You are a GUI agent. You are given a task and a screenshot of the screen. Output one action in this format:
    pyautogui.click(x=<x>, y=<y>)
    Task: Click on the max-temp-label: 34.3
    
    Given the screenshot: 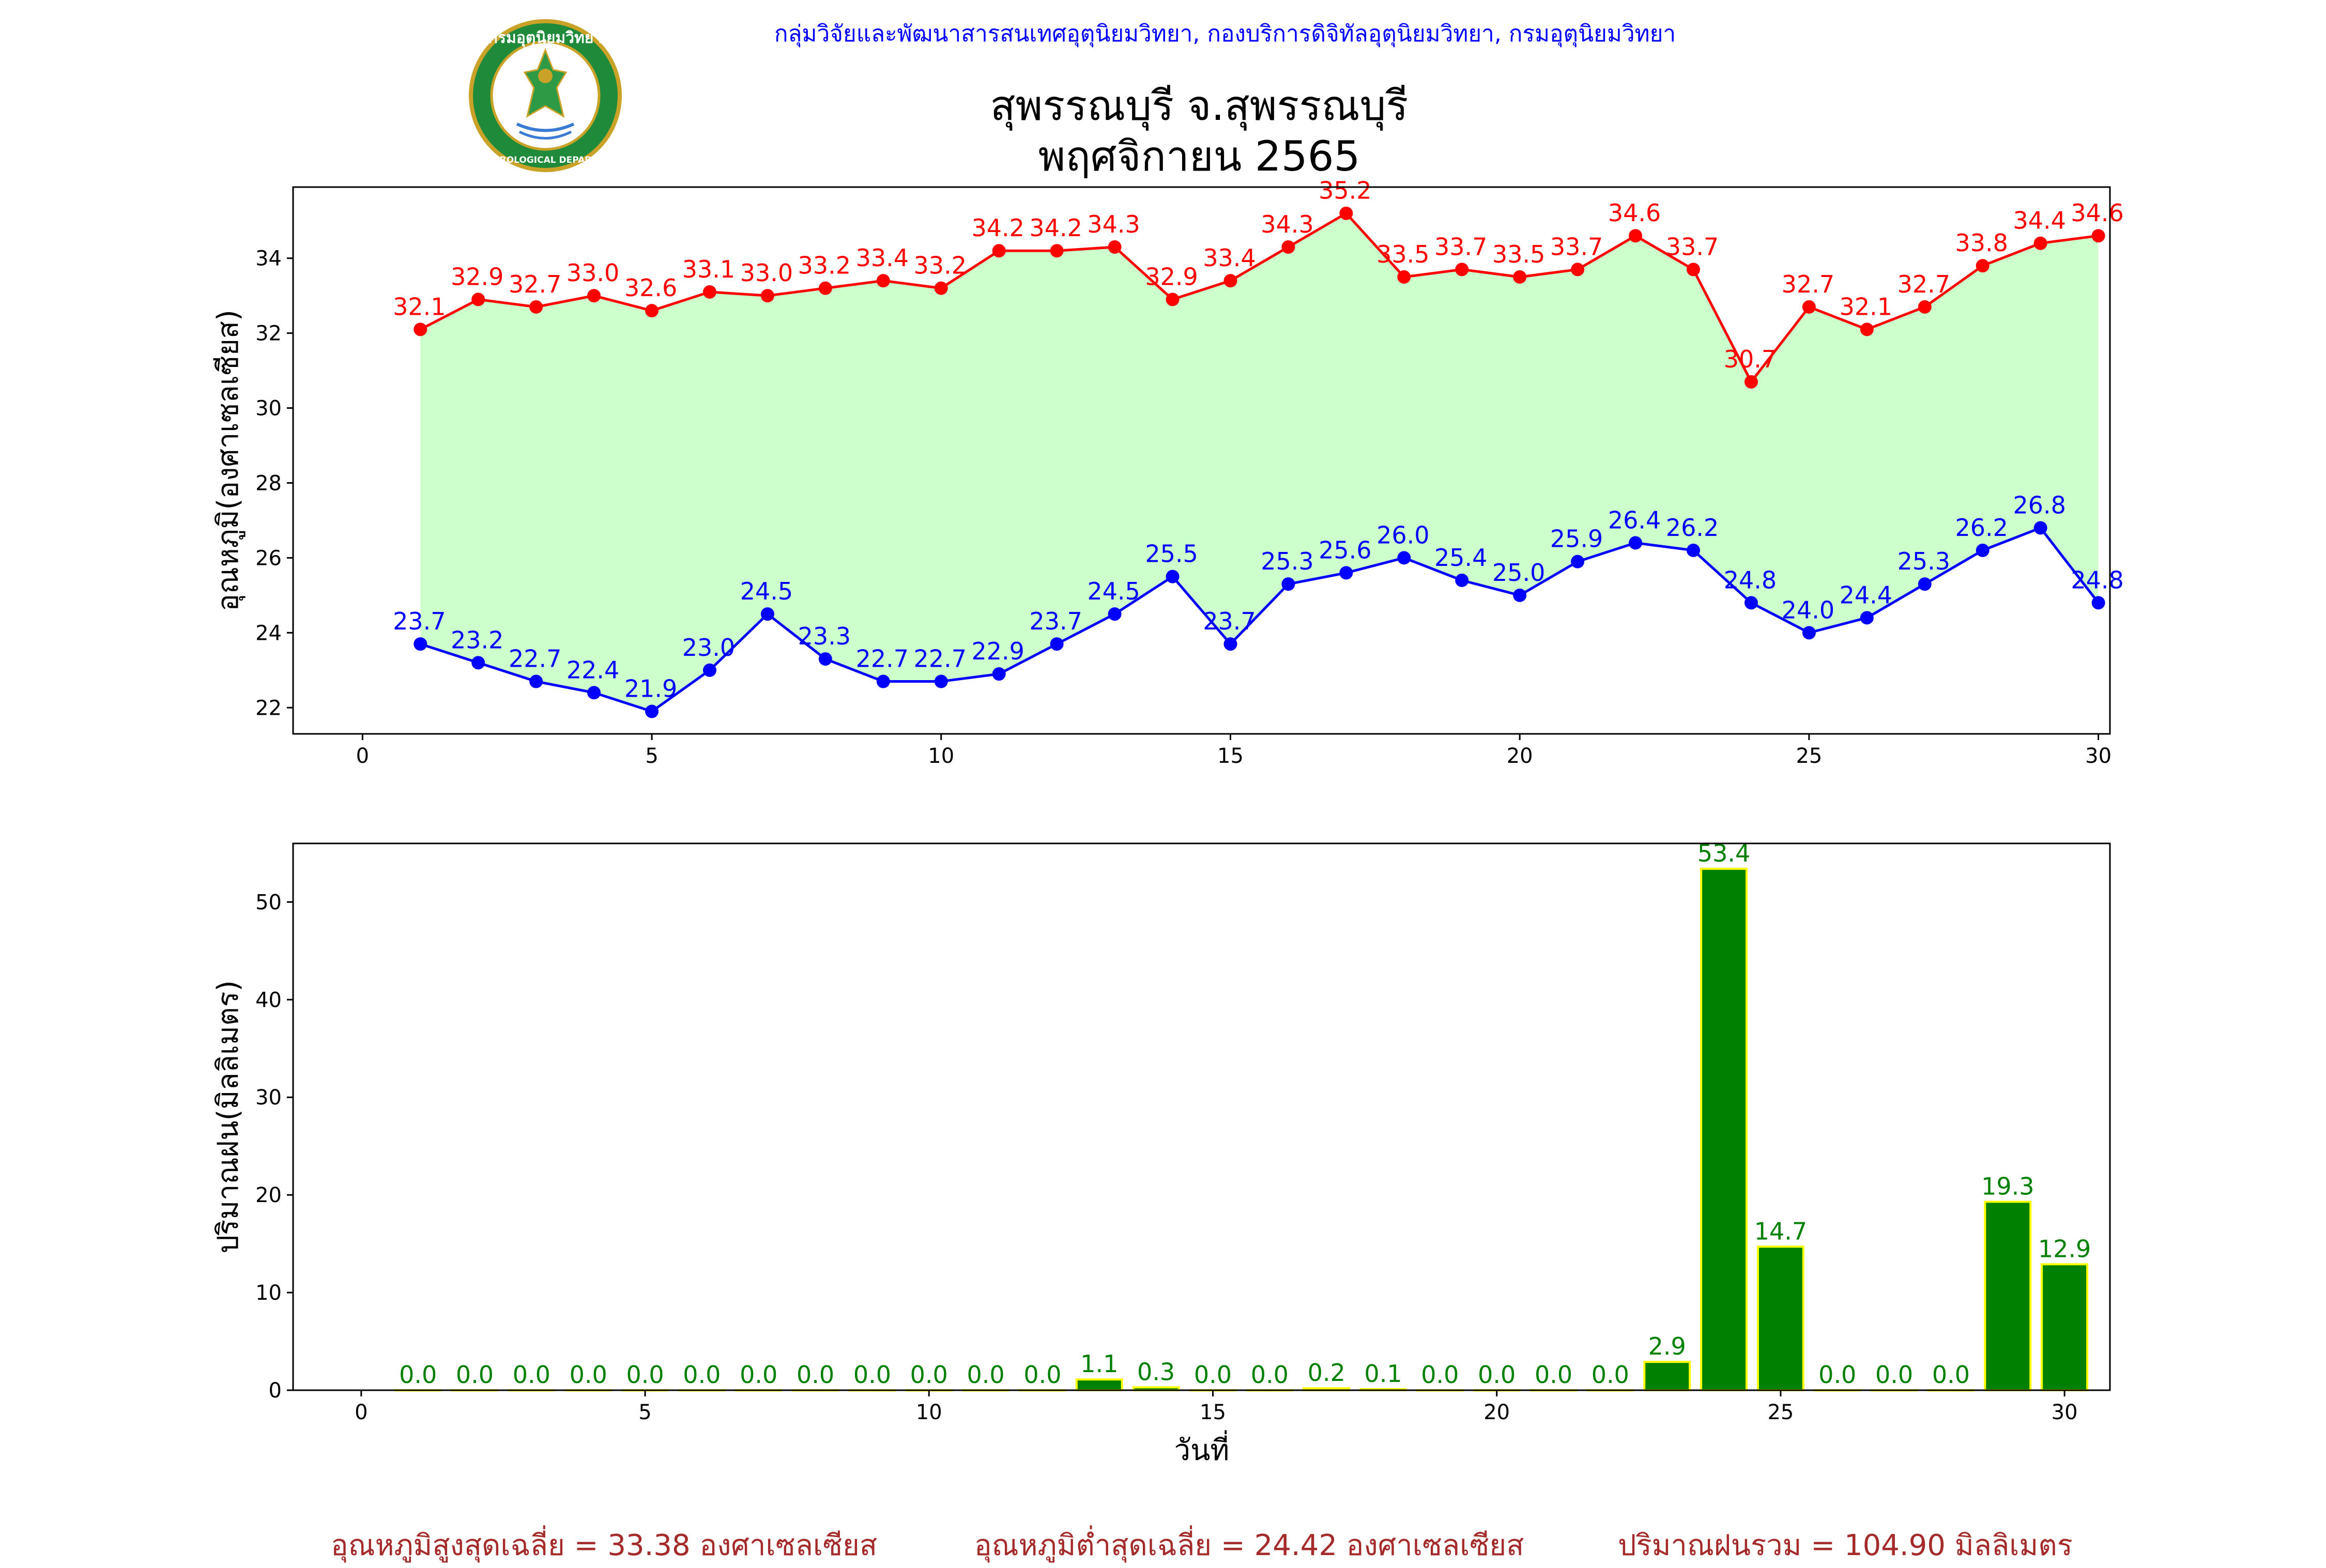 What is the action you would take?
    pyautogui.click(x=1287, y=224)
    